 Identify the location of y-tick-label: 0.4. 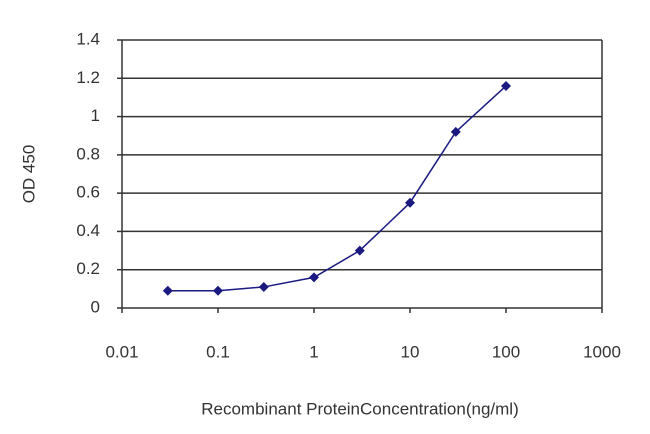
(88, 230).